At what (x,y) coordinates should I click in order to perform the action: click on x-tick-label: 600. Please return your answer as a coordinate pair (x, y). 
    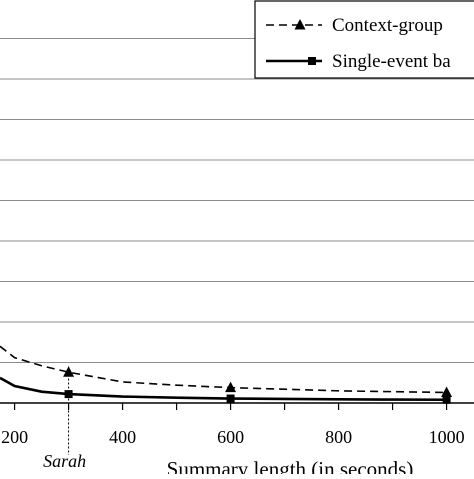
    Looking at the image, I should click on (230, 437).